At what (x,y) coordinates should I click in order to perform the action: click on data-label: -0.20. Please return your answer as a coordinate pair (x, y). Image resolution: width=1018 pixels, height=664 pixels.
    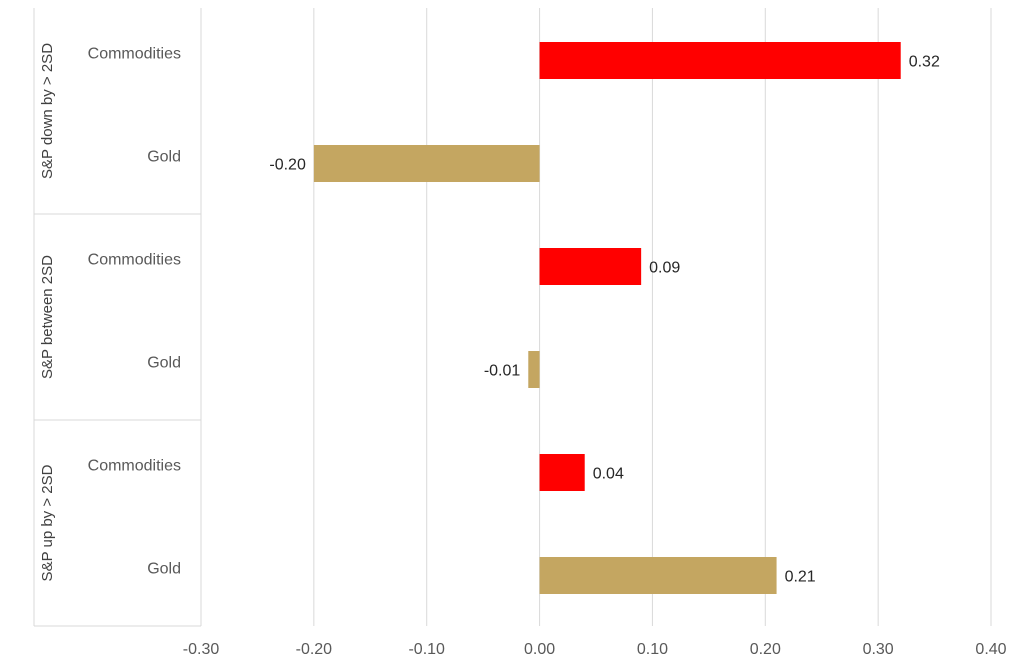
    Looking at the image, I should click on (287, 165).